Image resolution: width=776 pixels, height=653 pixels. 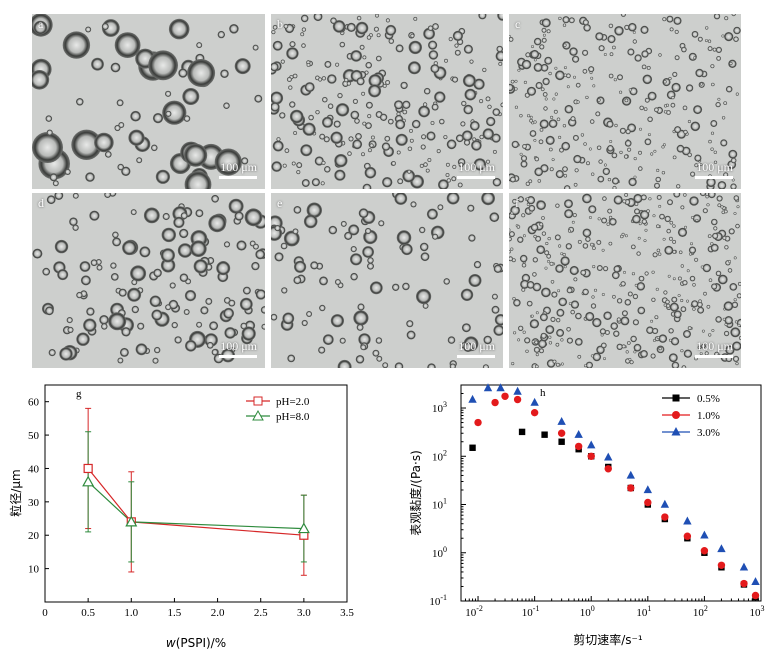 What do you see at coordinates (439, 407) in the screenshot?
I see `y-tick-label: 10³` at bounding box center [439, 407].